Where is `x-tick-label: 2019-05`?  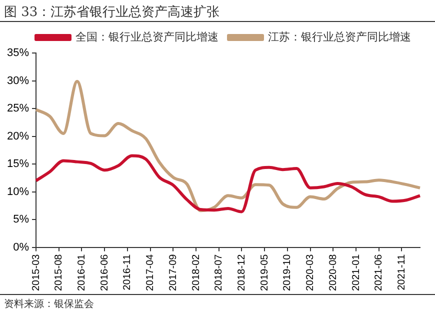
x-tick-label: 2019-05 is located at coordinates (264, 273).